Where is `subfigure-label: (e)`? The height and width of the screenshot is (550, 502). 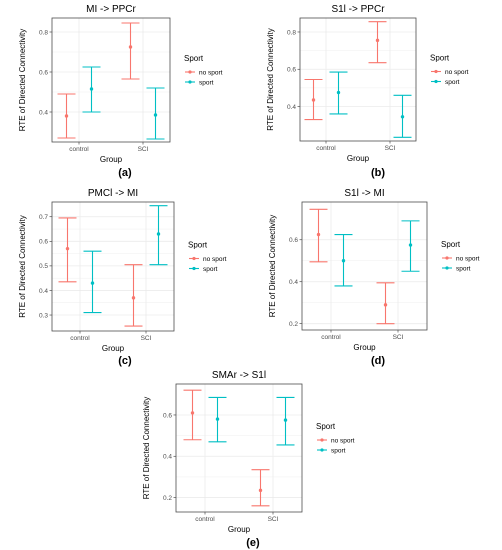
subfigure-label: (e) is located at coordinates (253, 543).